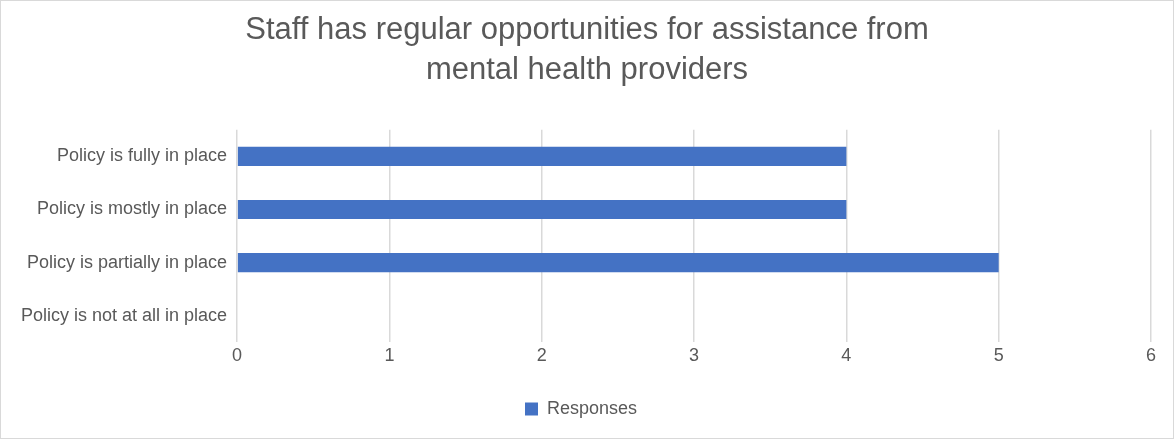  I want to click on x-tick-label: 0, so click(237, 355).